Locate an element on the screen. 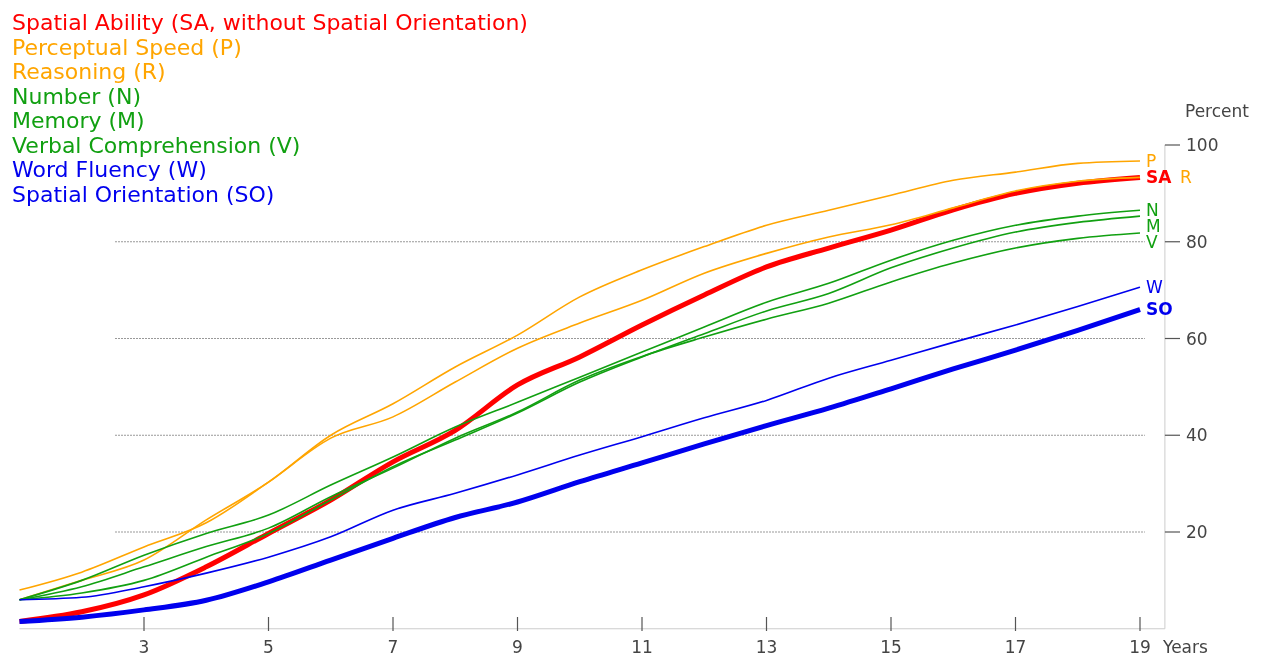 The image size is (1267, 658). y-tick-label: 40 is located at coordinates (1197, 435).